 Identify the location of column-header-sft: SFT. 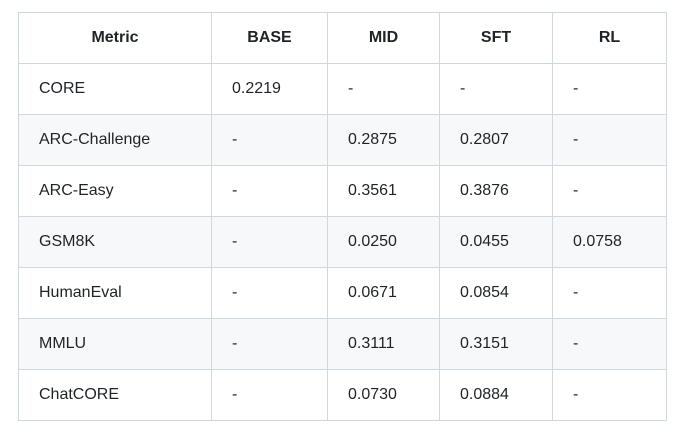
(496, 38).